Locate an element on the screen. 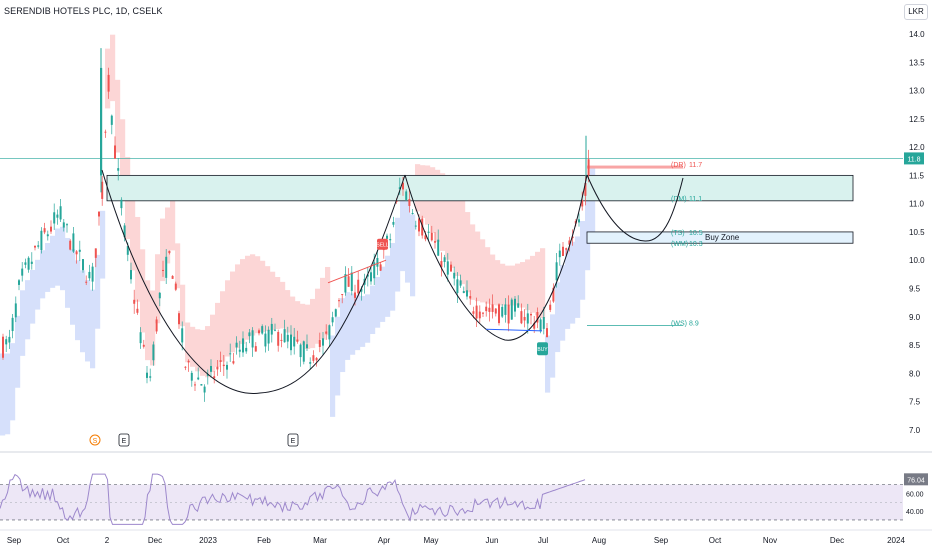 The height and width of the screenshot is (550, 932). y-tick-label: 8.5 is located at coordinates (915, 345).